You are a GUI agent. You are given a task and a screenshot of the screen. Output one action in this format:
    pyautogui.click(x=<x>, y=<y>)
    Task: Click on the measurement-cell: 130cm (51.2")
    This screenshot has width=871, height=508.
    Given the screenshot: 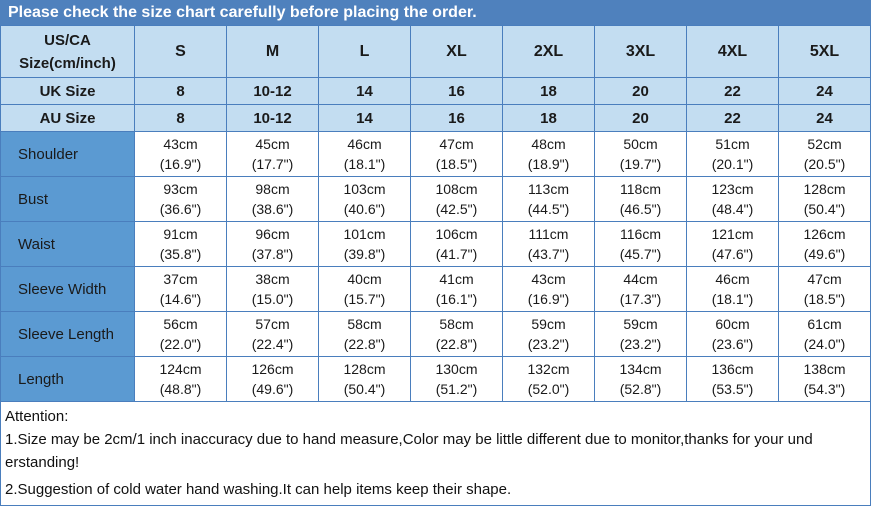 What is the action you would take?
    pyautogui.click(x=456, y=379)
    